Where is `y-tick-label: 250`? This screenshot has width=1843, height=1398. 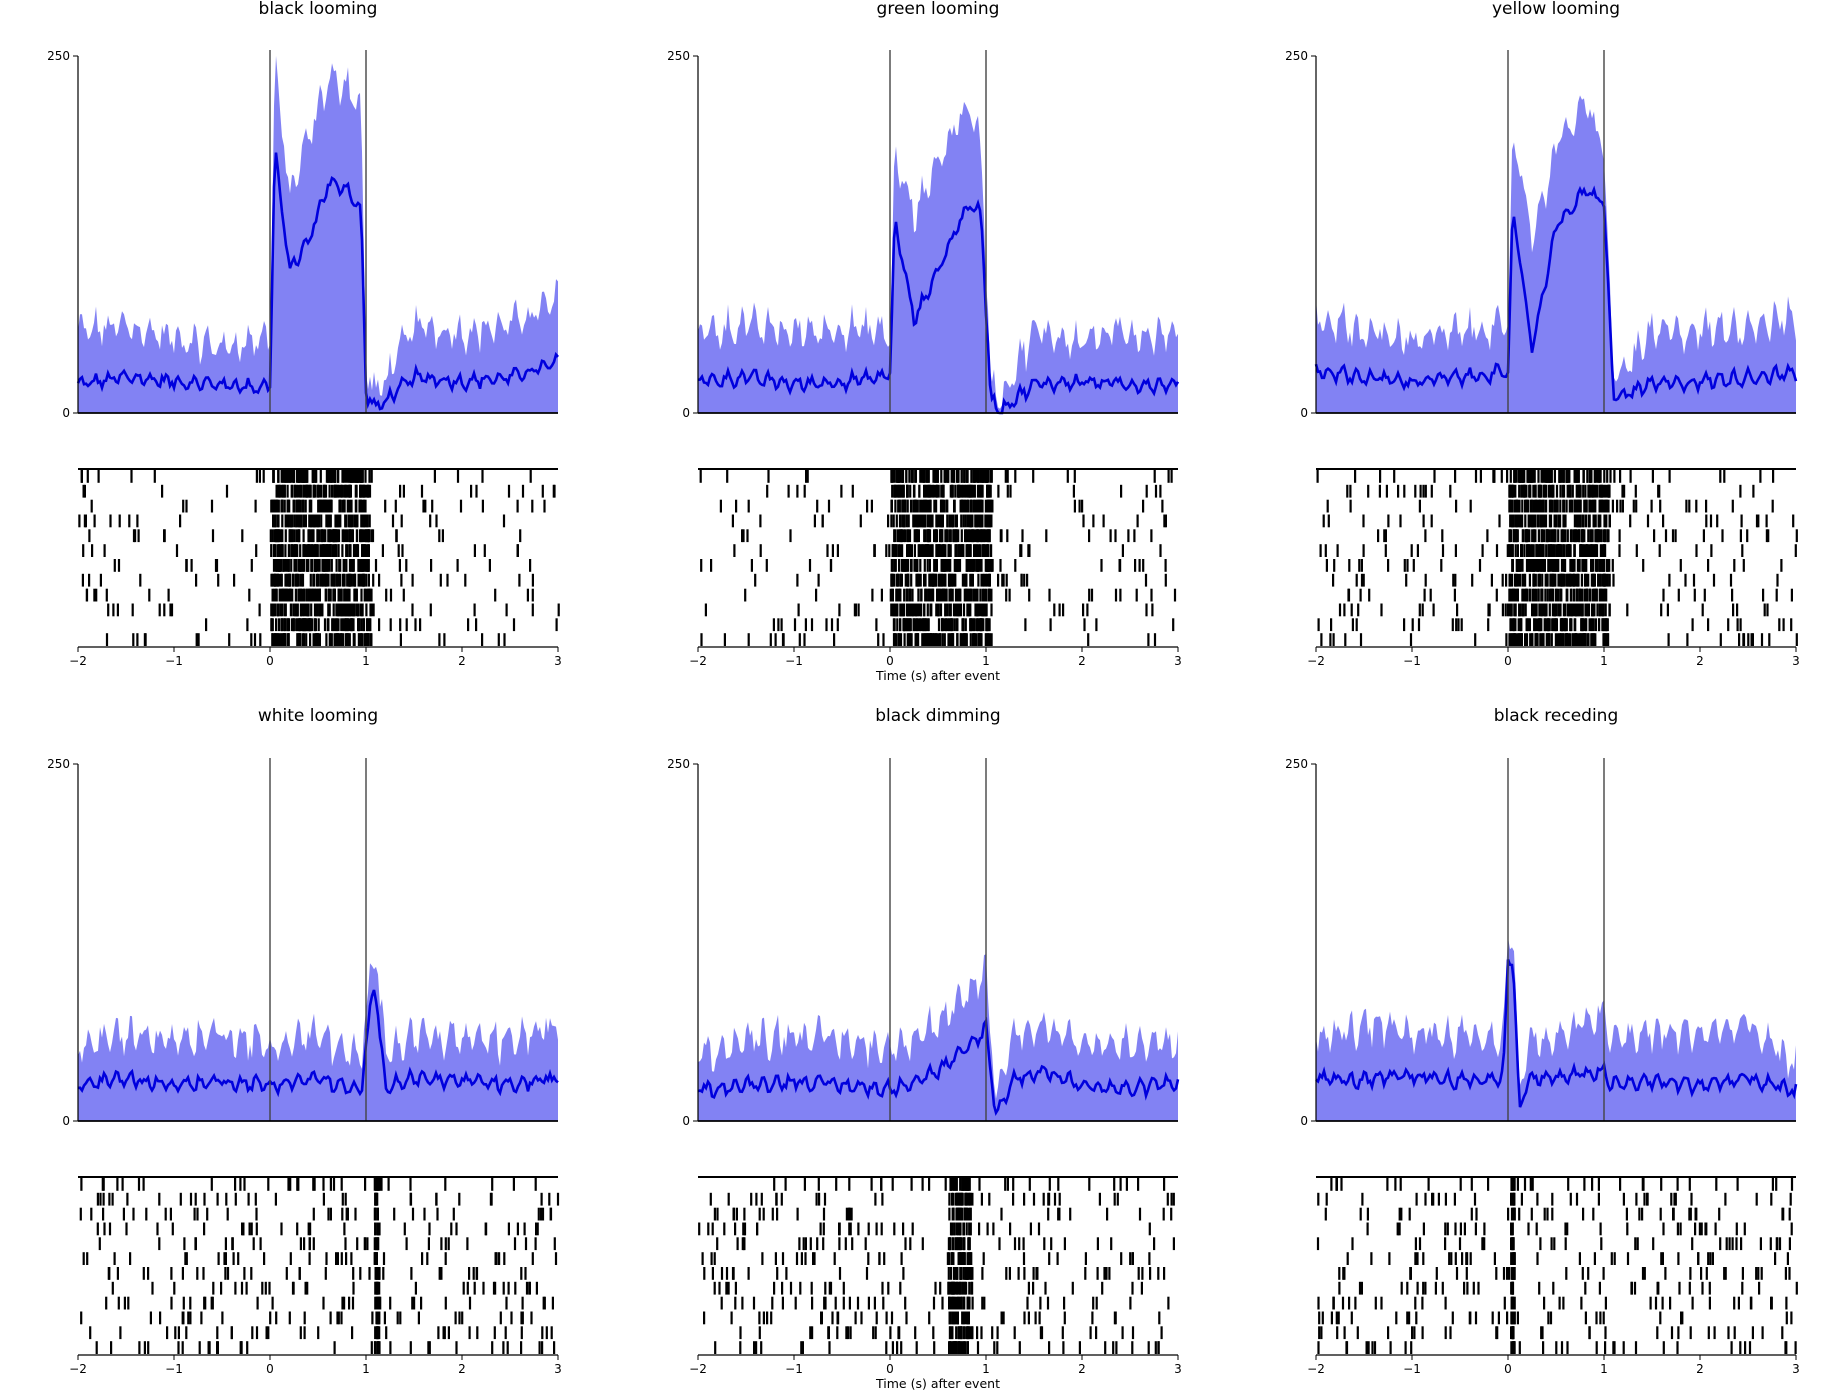
y-tick-label: 250 is located at coordinates (1296, 764).